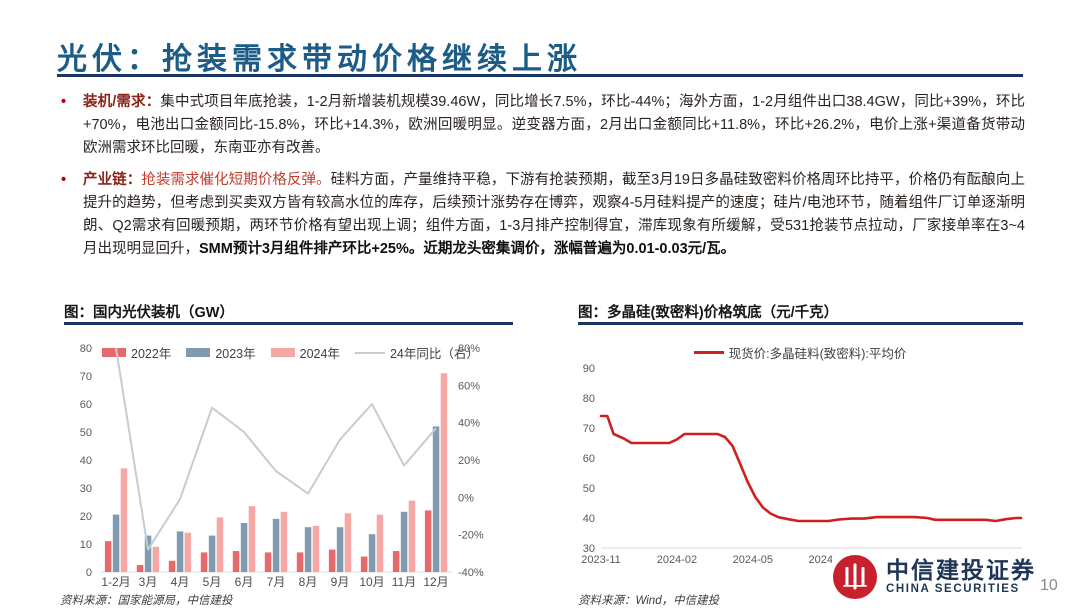  What do you see at coordinates (108, 556) in the screenshot?
I see `bar-2022年-1-2月` at bounding box center [108, 556].